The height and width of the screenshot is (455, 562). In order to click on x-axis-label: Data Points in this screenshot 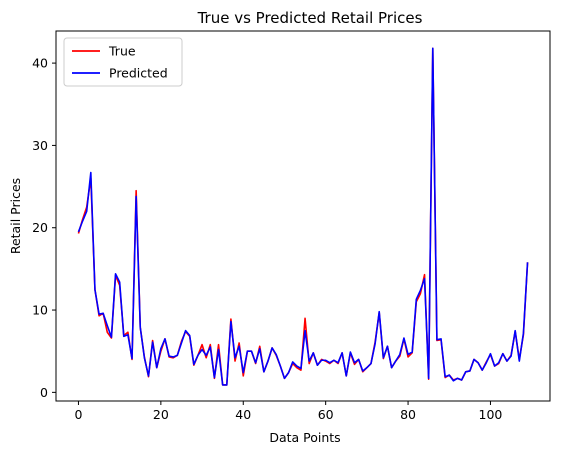, I will do `click(304, 437)`.